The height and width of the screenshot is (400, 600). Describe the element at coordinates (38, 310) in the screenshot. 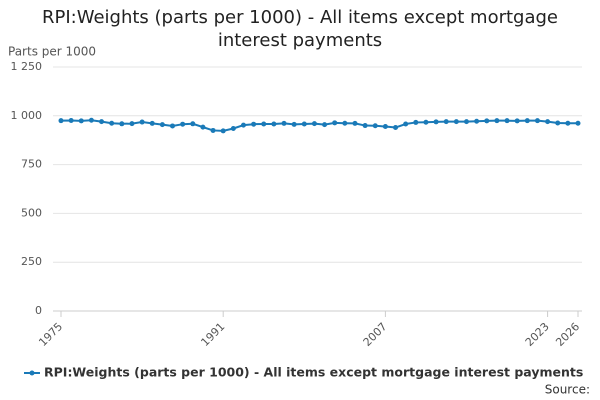

I see `y-tick-label: 0` at that location.